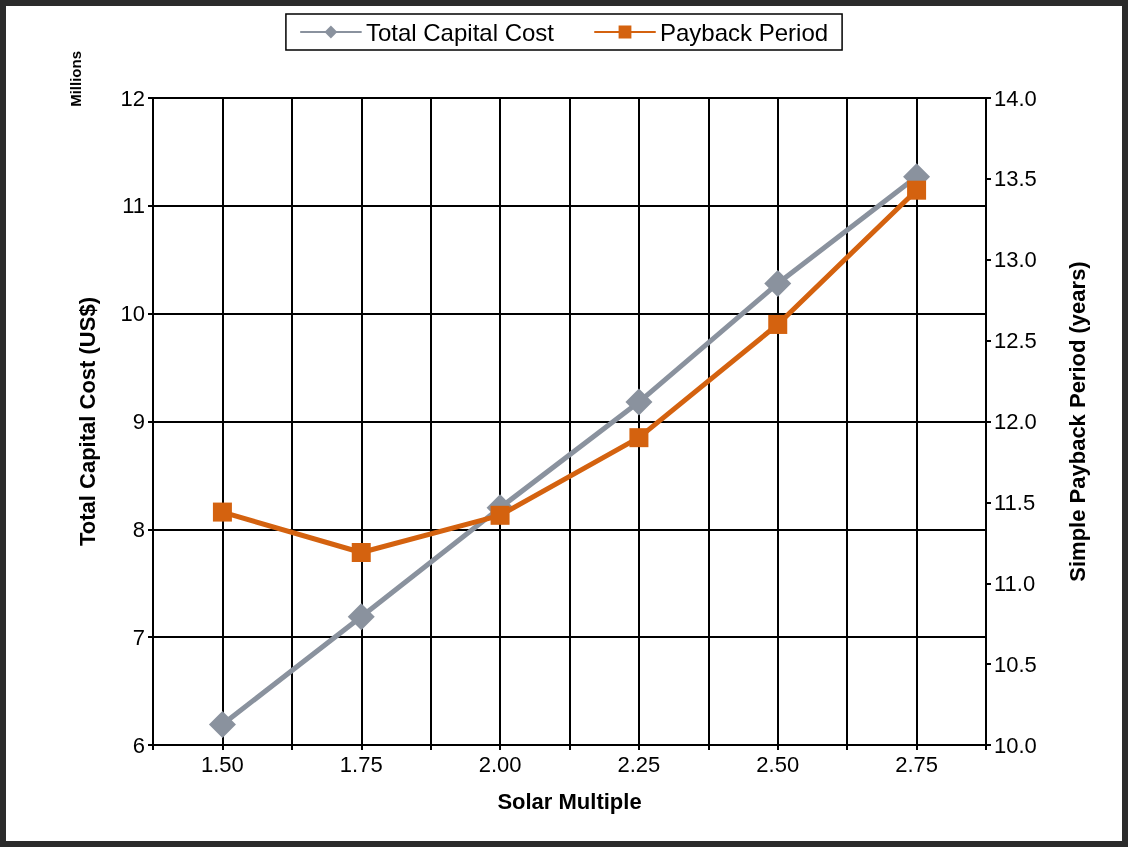 The image size is (1144, 863). I want to click on y2-tick-label: 13.0, so click(1015, 260).